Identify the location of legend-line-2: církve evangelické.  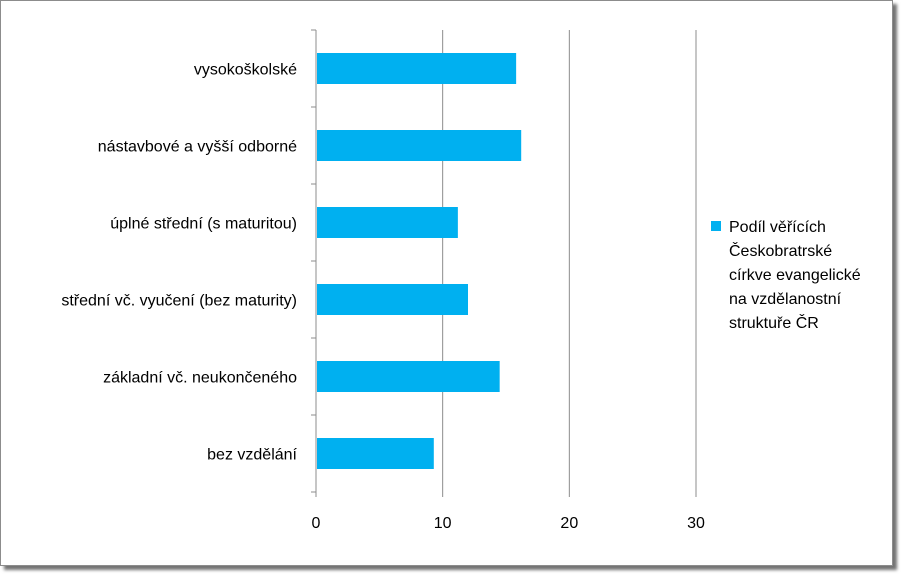
(795, 275).